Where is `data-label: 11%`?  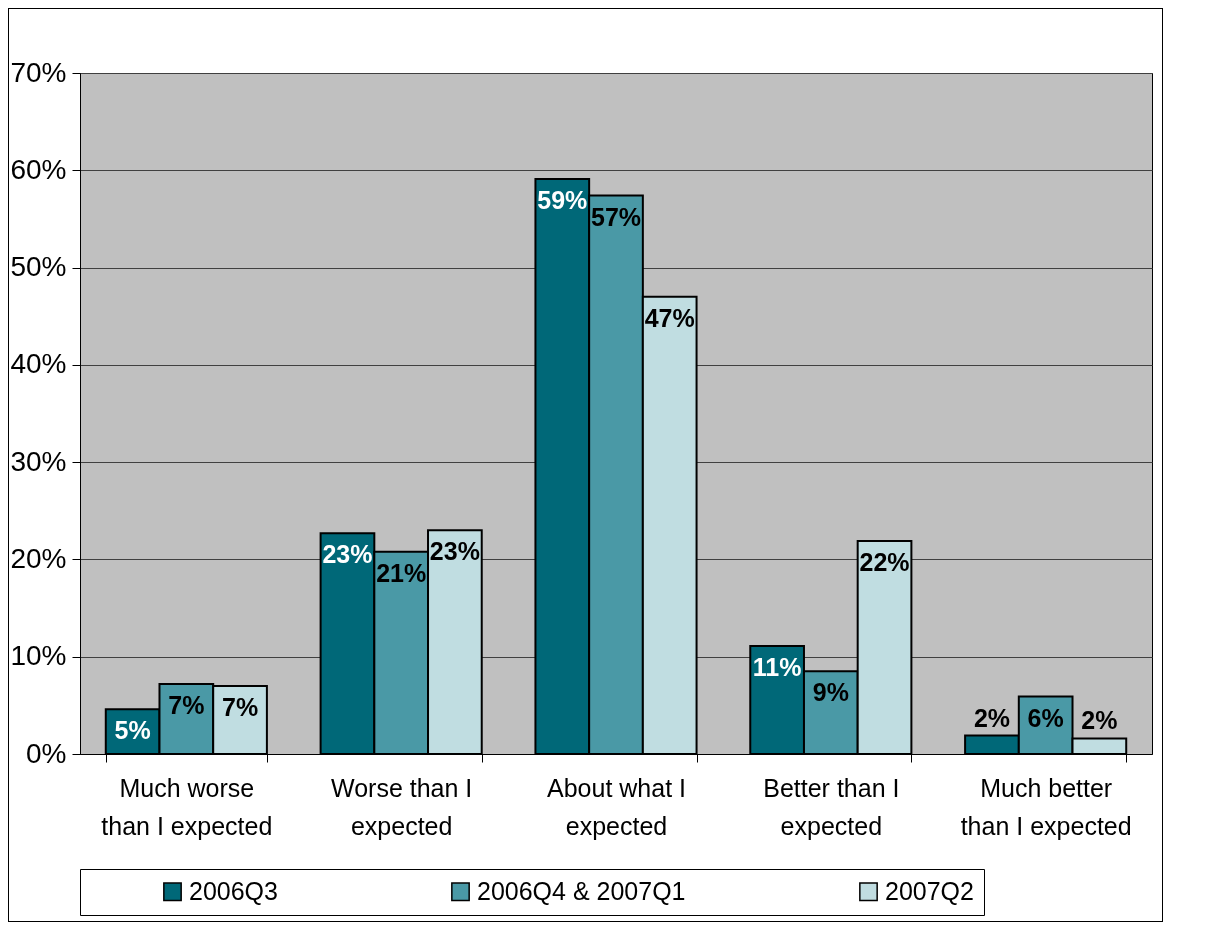
data-label: 11% is located at coordinates (777, 667).